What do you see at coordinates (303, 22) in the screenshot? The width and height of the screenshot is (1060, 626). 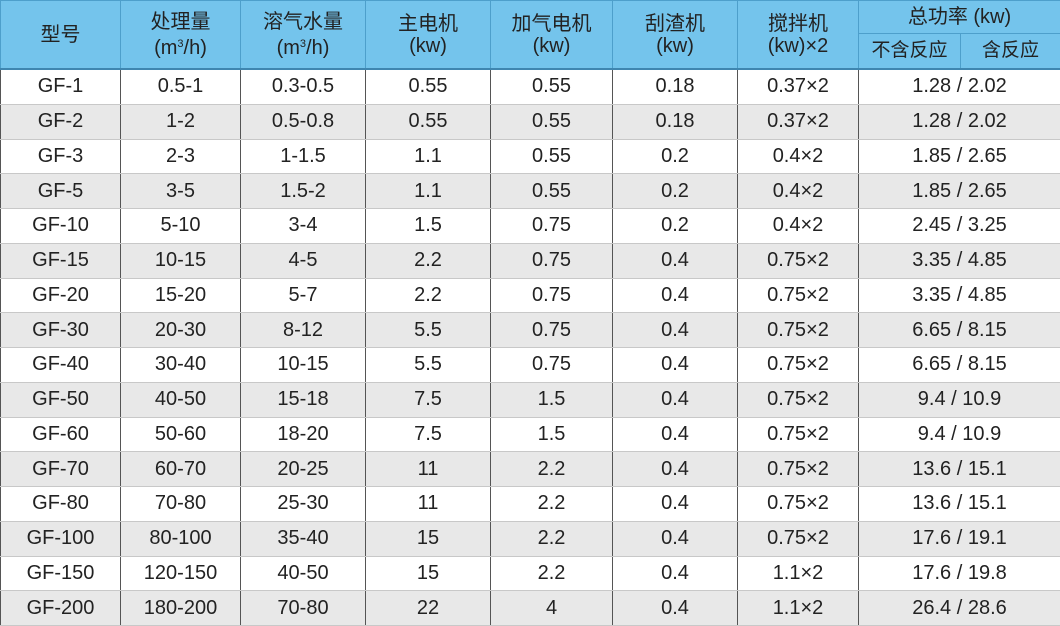 I see `header-line1: 溶气水量` at bounding box center [303, 22].